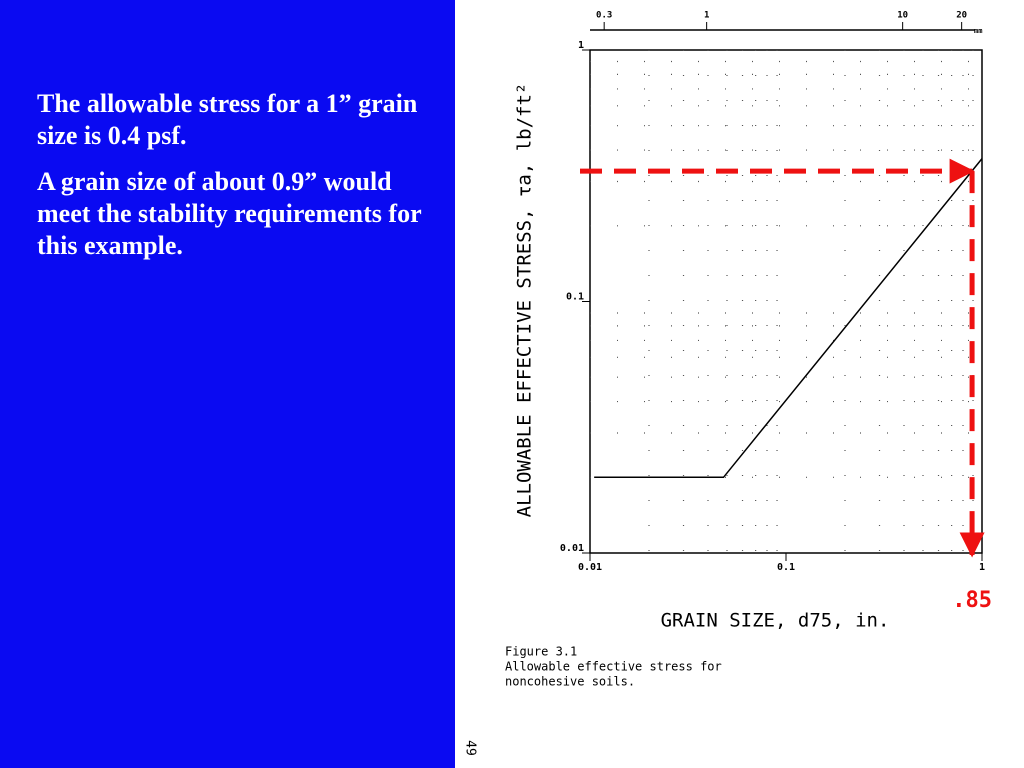 The width and height of the screenshot is (1024, 768). I want to click on x-tick-label: 0.01, so click(590, 567).